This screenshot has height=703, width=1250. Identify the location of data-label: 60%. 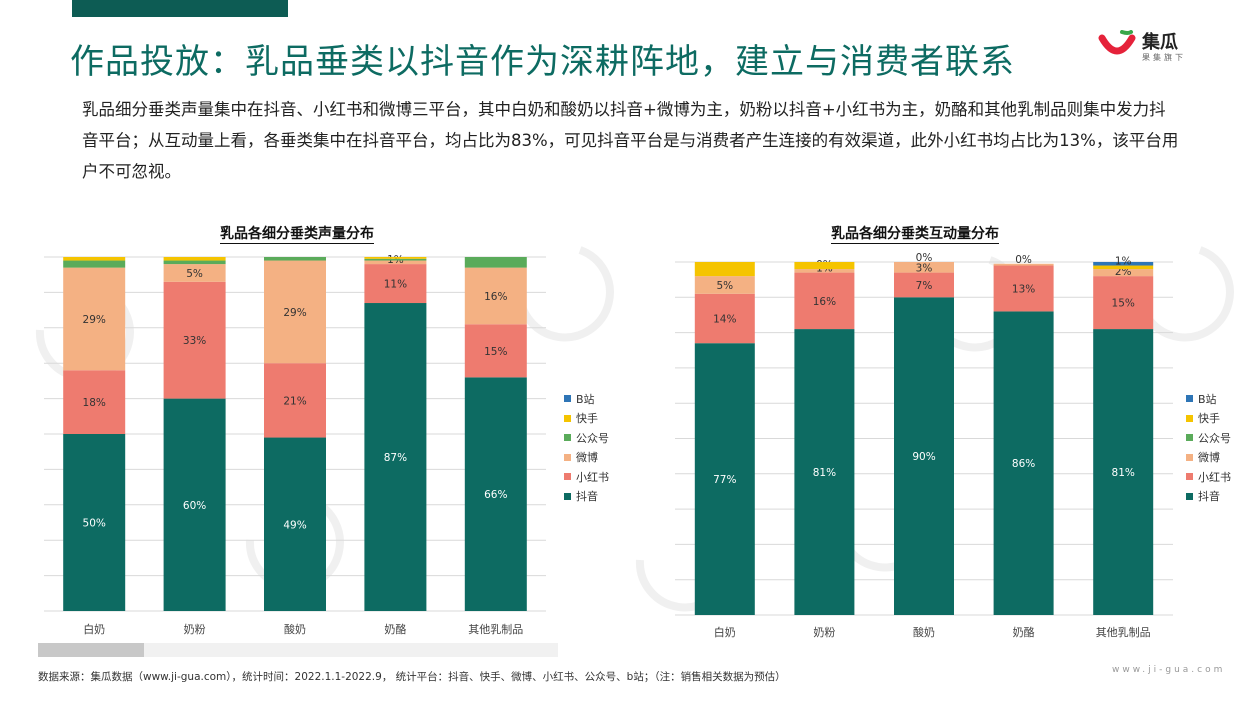
(194, 506).